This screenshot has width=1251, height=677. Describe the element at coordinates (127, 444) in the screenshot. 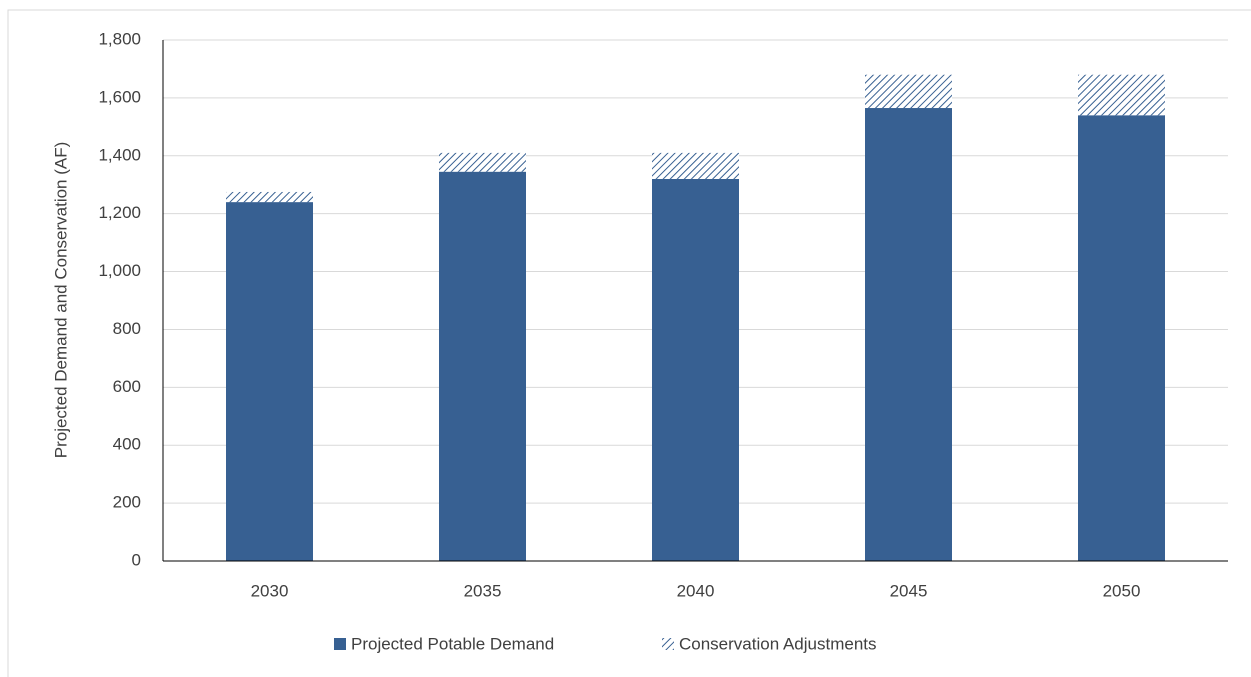

I see `y-tick-label: 400` at that location.